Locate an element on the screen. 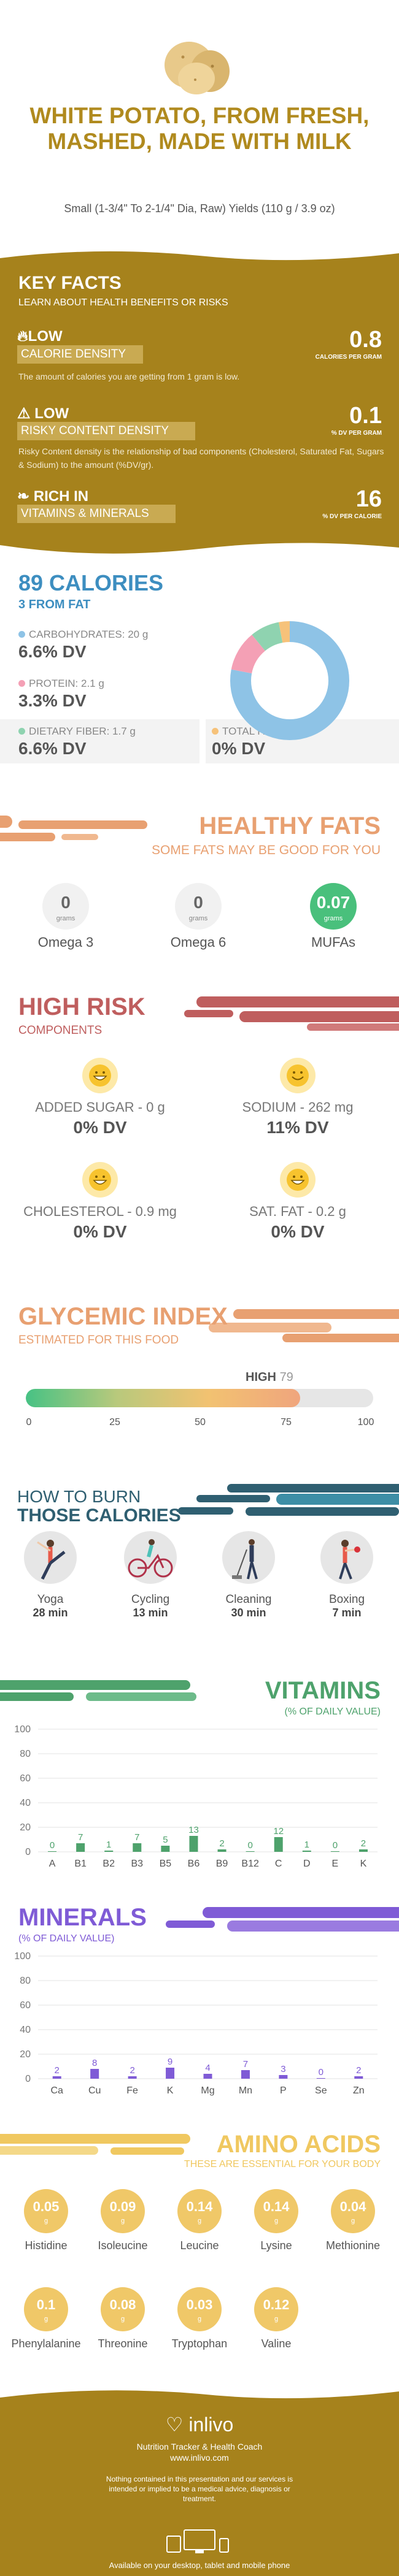 Image resolution: width=399 pixels, height=2576 pixels. bar-Ca is located at coordinates (56, 2077).